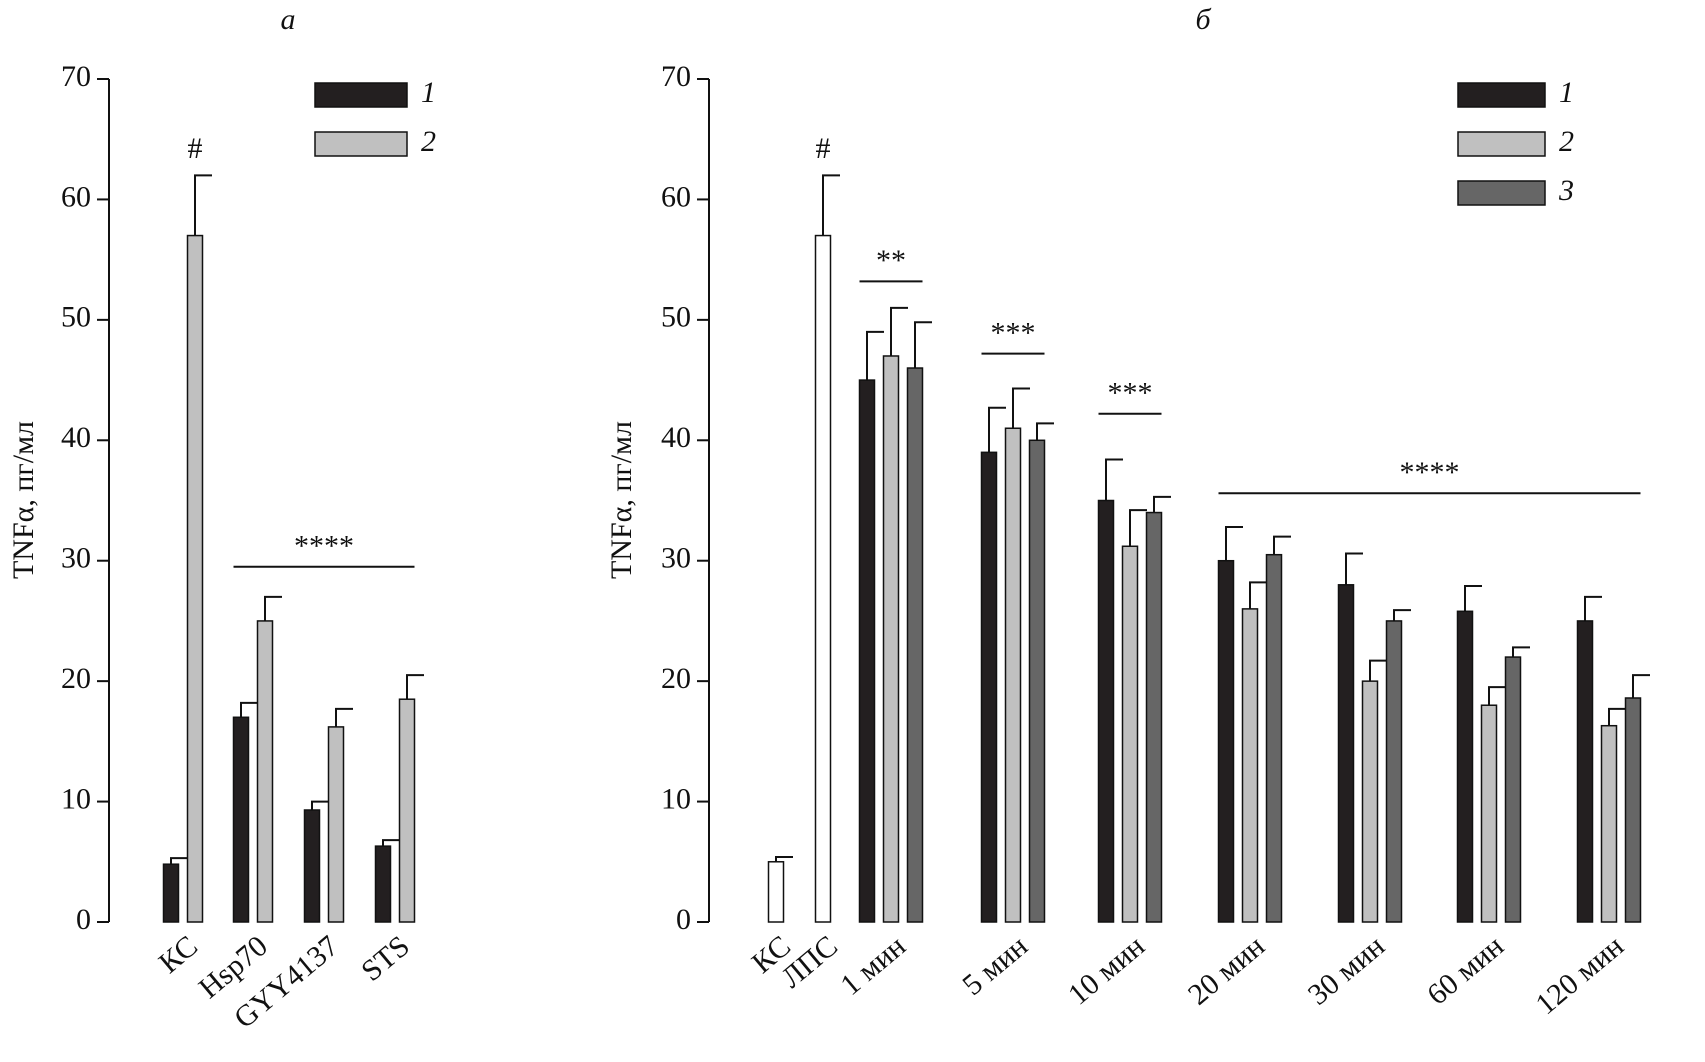 The width and height of the screenshot is (1705, 1062). Describe the element at coordinates (995, 965) in the screenshot. I see `x-tick-label: 5 мин` at that location.